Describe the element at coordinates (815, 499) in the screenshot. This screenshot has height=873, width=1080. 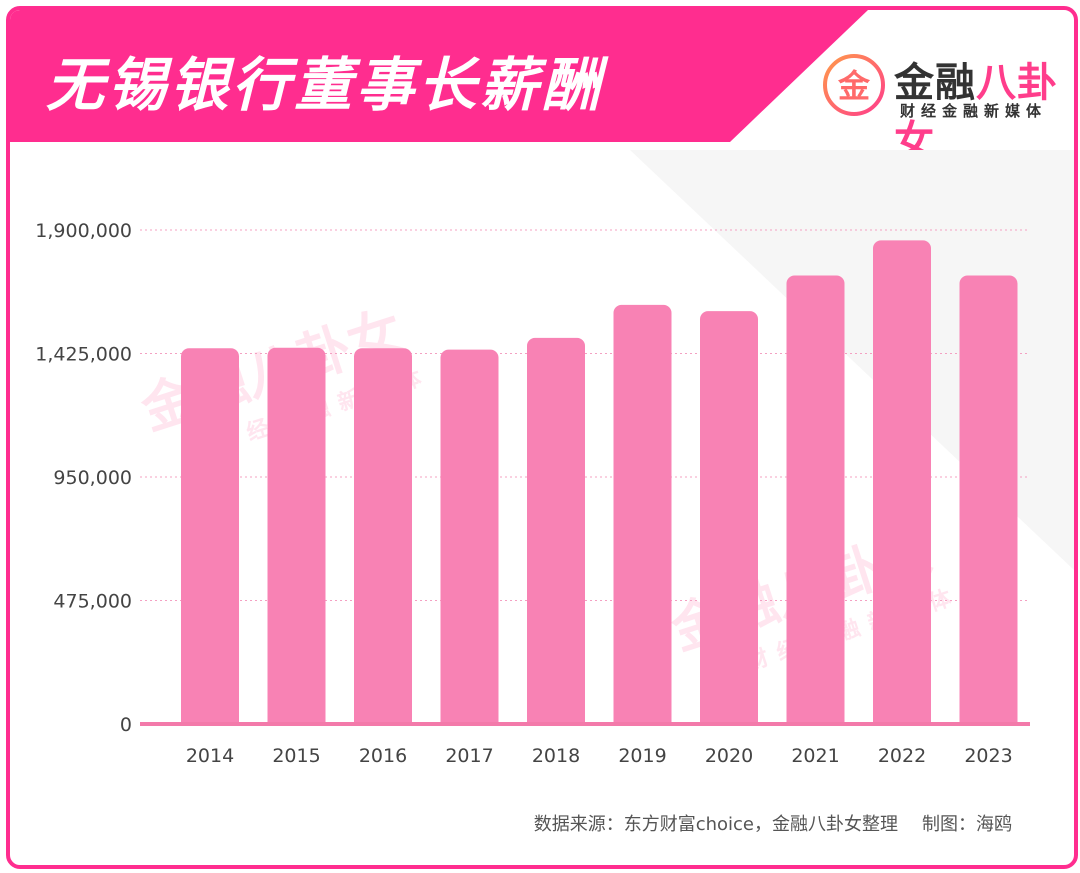
I see `bar-2021` at that location.